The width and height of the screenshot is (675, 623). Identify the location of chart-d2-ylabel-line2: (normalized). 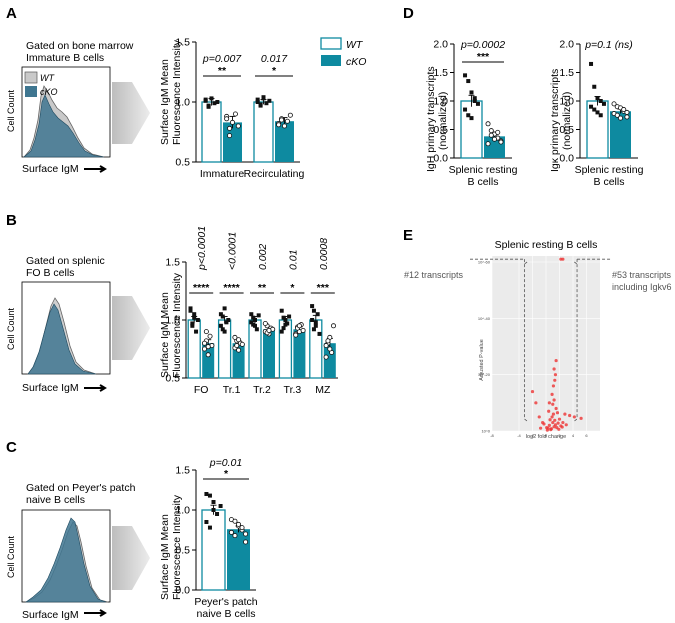
(567, 121).